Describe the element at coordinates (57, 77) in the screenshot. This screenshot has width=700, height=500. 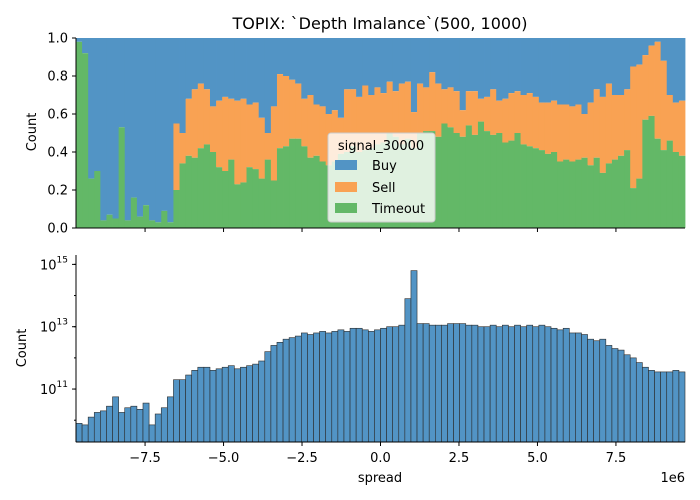
I see `top-y-tick-label: 0.8` at that location.